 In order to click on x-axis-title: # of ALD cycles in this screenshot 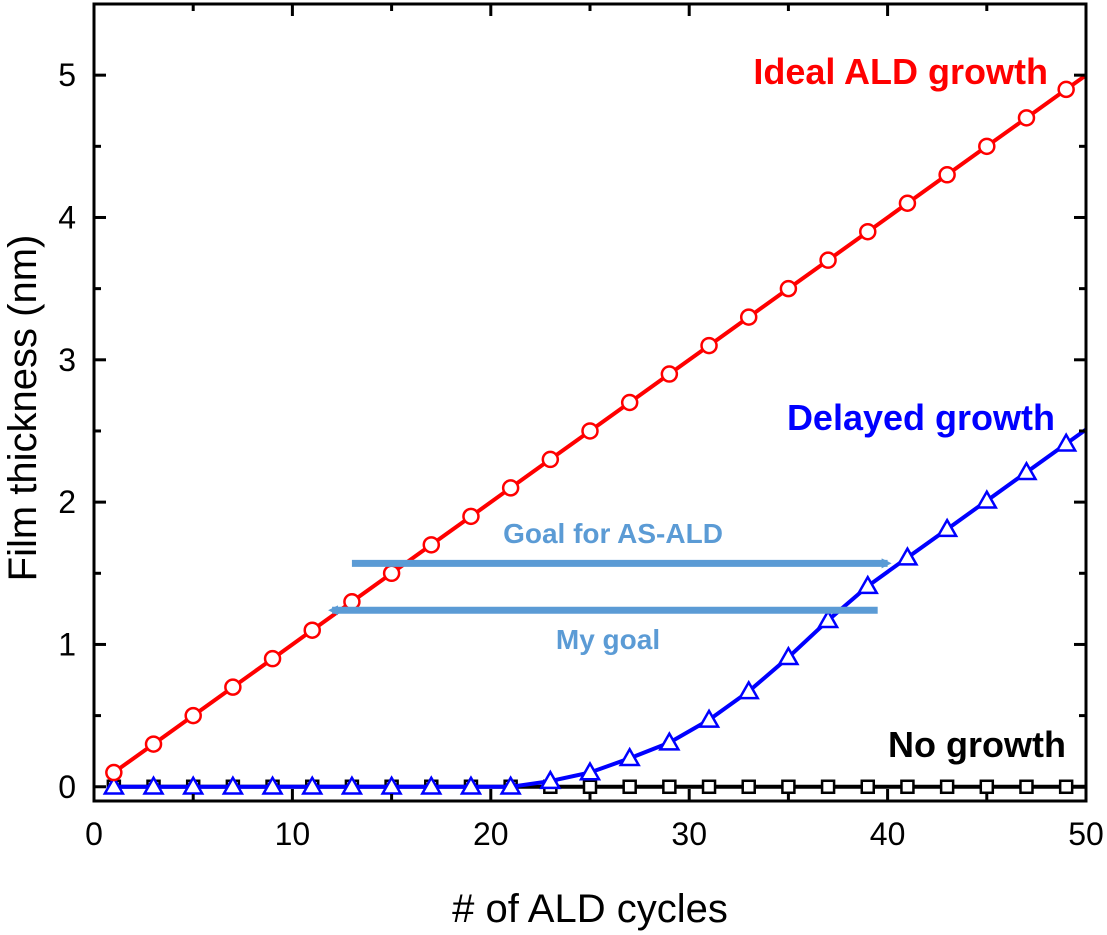, I will do `click(590, 909)`.